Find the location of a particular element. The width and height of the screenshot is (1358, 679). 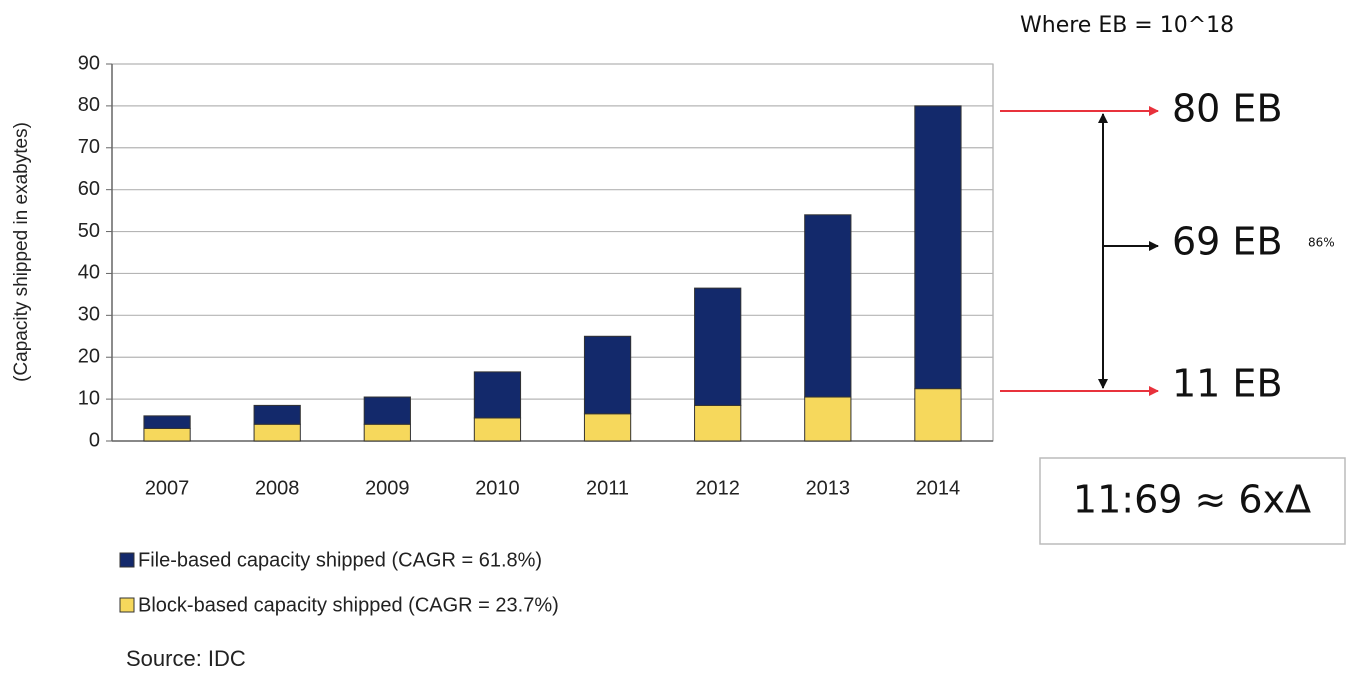

y-tick-label: 90 is located at coordinates (89, 63).